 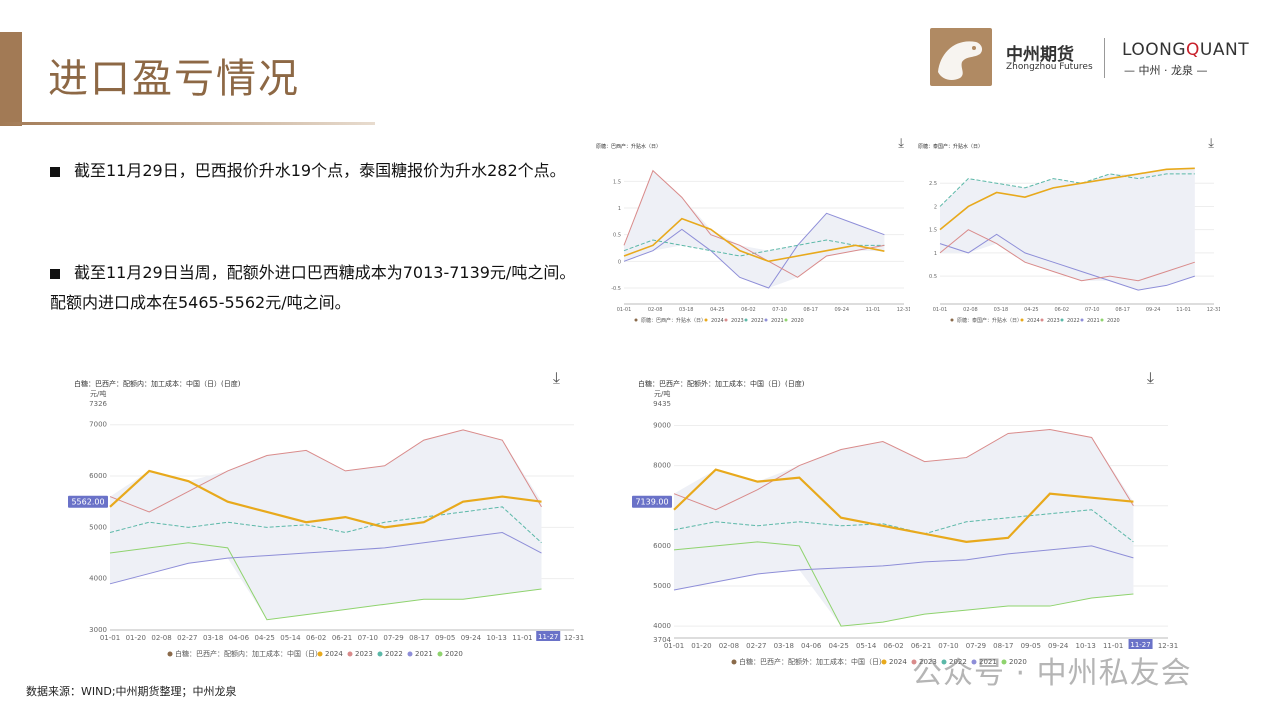 What do you see at coordinates (1052, 673) in the screenshot?
I see `wechat-watermark: 公众号 · 中州私友会` at bounding box center [1052, 673].